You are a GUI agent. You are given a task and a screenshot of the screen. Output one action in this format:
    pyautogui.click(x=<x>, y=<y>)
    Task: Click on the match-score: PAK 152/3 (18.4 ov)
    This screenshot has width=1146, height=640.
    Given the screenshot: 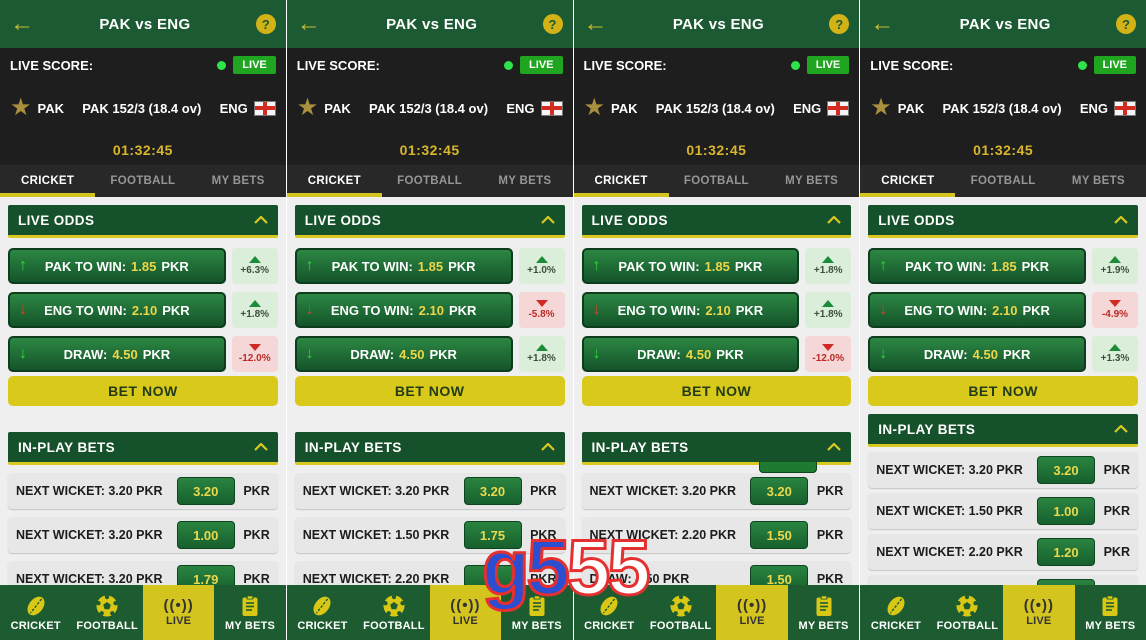 What is the action you would take?
    pyautogui.click(x=1002, y=108)
    